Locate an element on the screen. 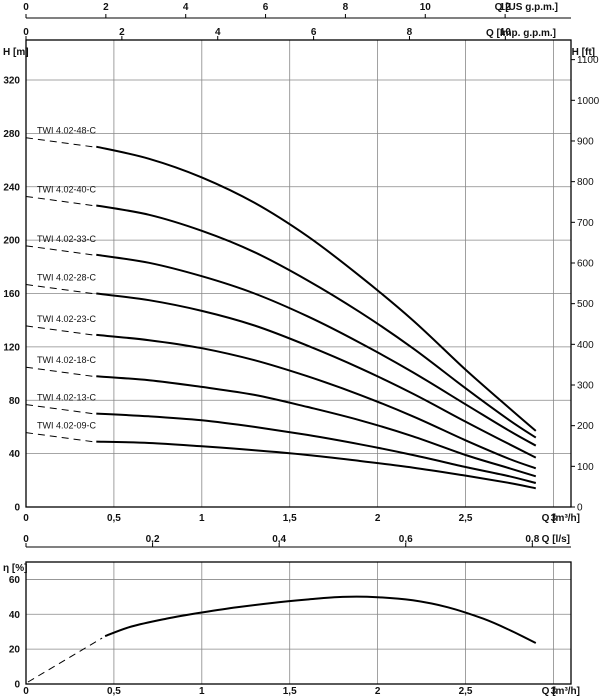 Image resolution: width=600 pixels, height=697 pixels. head-left-tick-label: 40 is located at coordinates (15, 454).